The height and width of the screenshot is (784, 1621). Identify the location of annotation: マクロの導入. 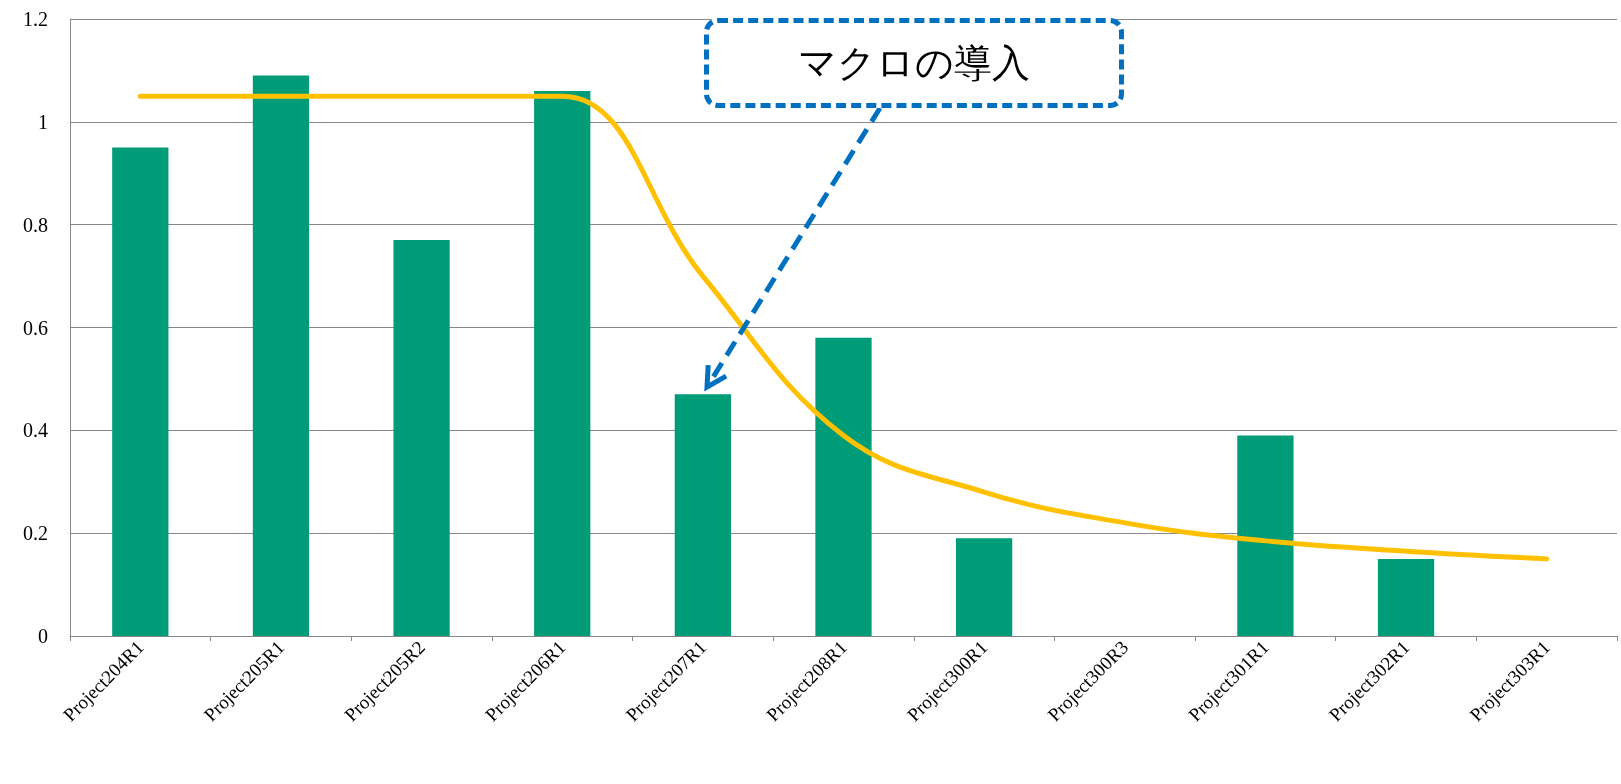
(914, 63).